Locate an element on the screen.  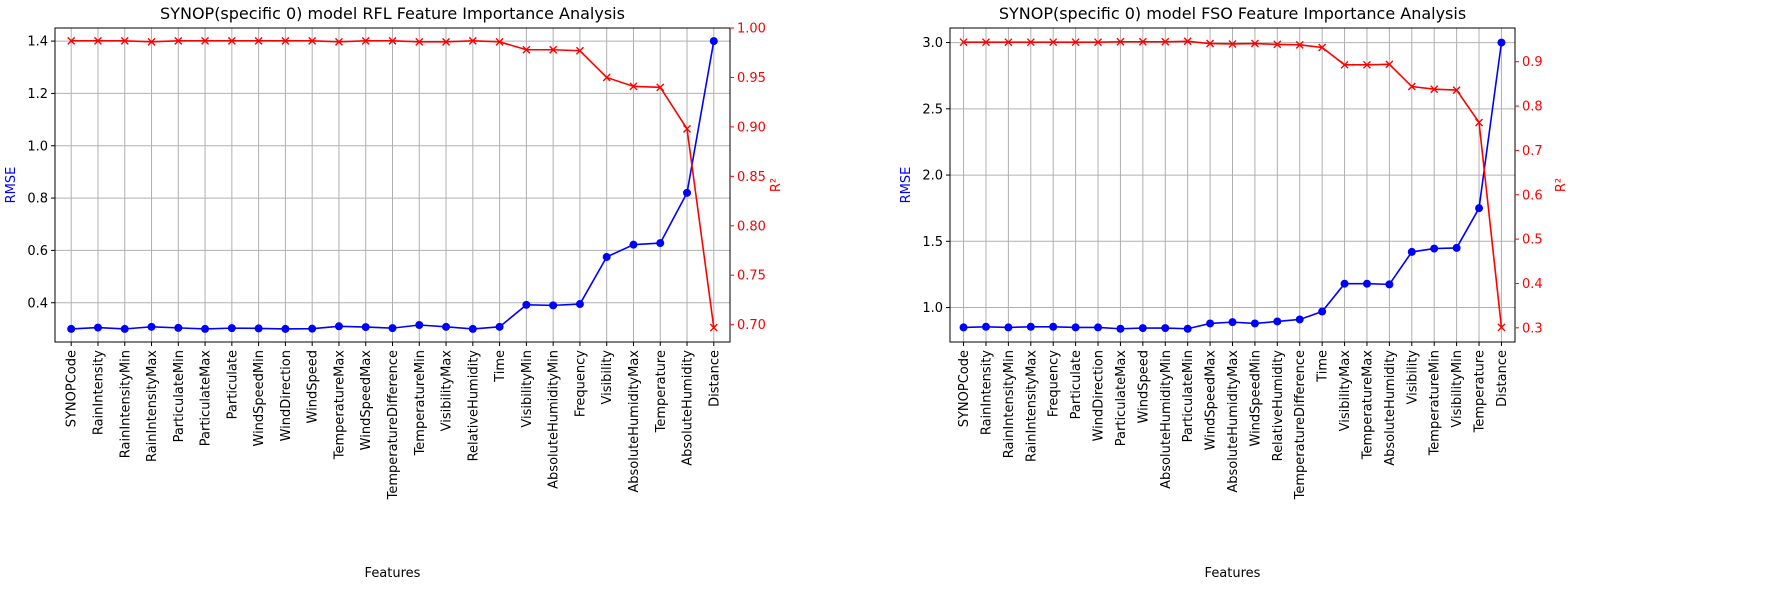
right-tick-label: 0.70 is located at coordinates (751, 325).